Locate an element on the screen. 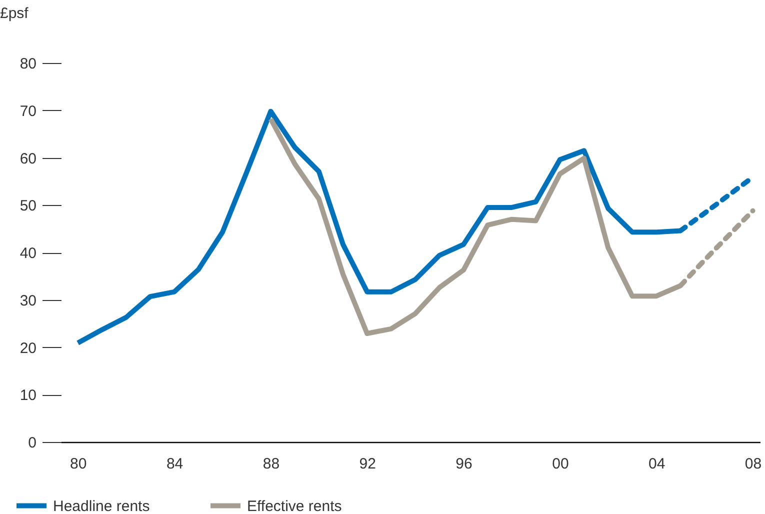 This screenshot has height=514, width=765. y-tick-label: 0 is located at coordinates (32, 443).